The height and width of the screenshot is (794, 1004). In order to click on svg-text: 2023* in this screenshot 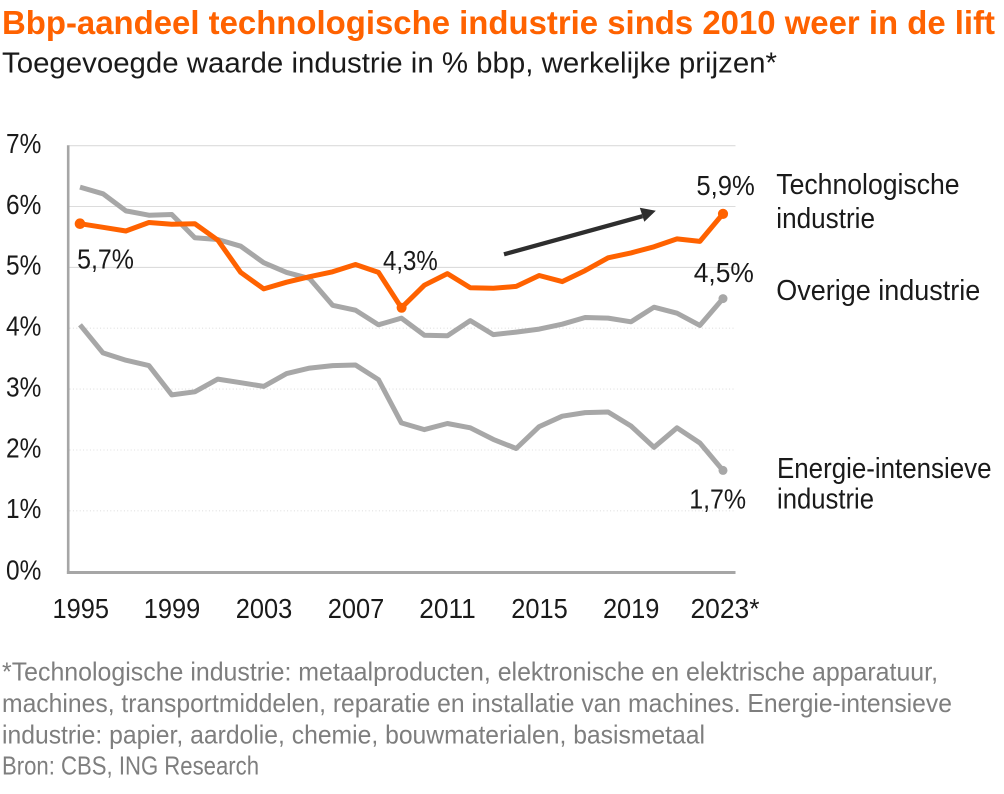, I will do `click(725, 608)`.